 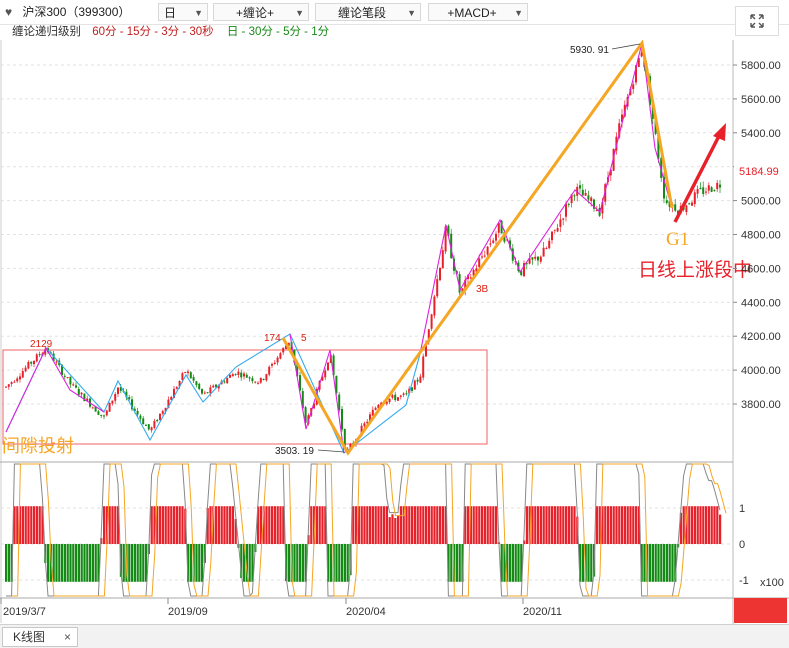 What do you see at coordinates (183, 12) in the screenshot?
I see `period-select: 日 ▼` at bounding box center [183, 12].